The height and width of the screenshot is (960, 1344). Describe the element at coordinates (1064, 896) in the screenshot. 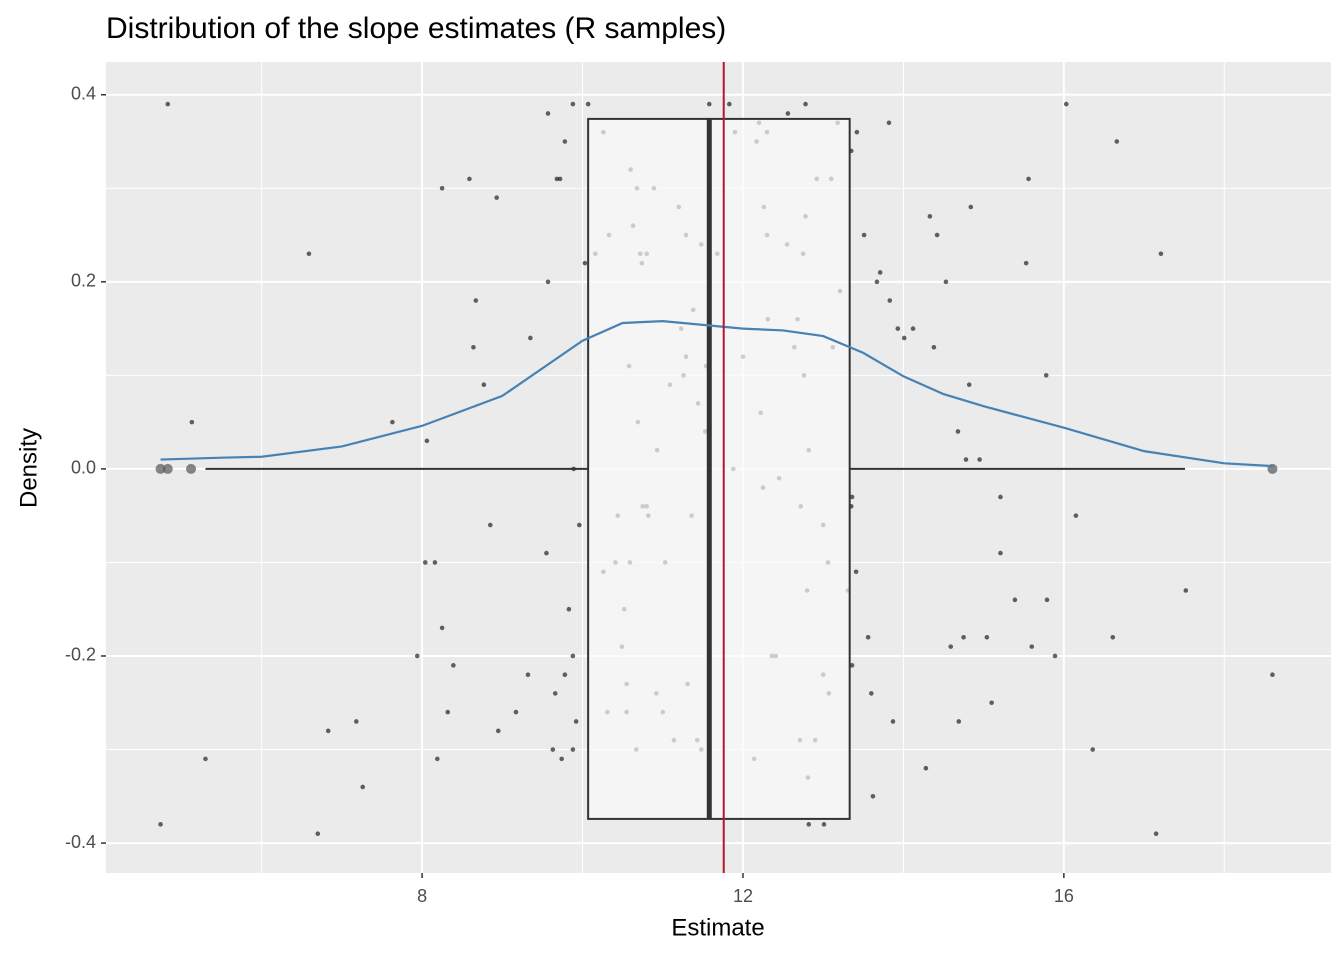

I see `x-tick-label: 16` at that location.